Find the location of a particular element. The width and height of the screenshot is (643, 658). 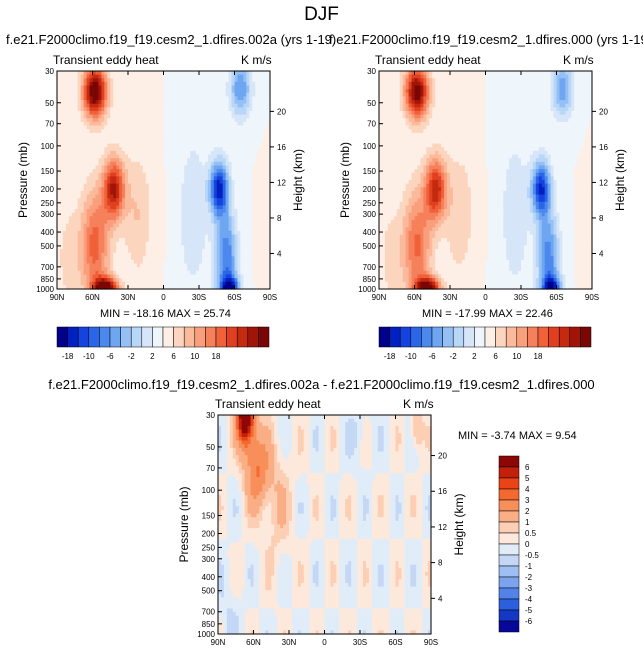

panel1-xtick-label: 90S is located at coordinates (270, 297).